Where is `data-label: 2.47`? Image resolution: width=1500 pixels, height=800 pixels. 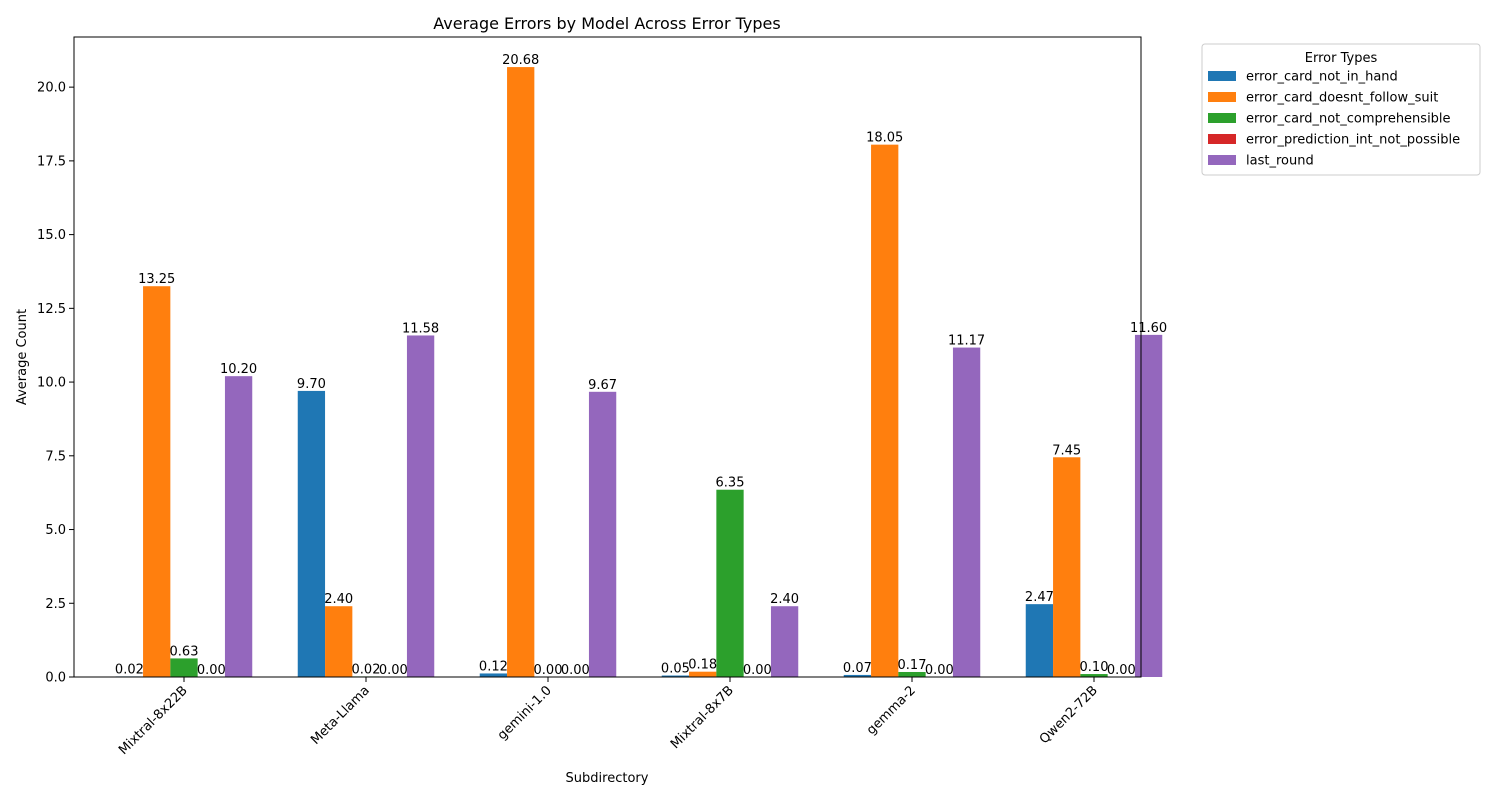 data-label: 2.47 is located at coordinates (1039, 597).